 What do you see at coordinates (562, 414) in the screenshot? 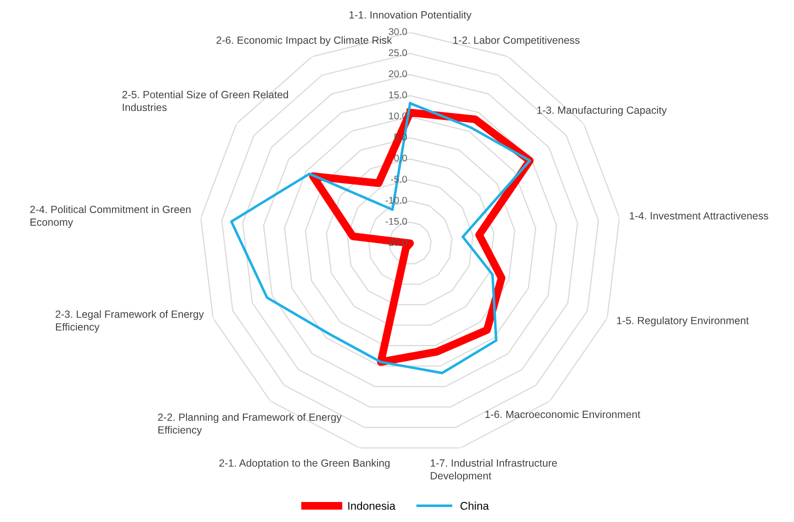
I see `spoke-label: 1-6. Macroeconomic Environment` at bounding box center [562, 414].